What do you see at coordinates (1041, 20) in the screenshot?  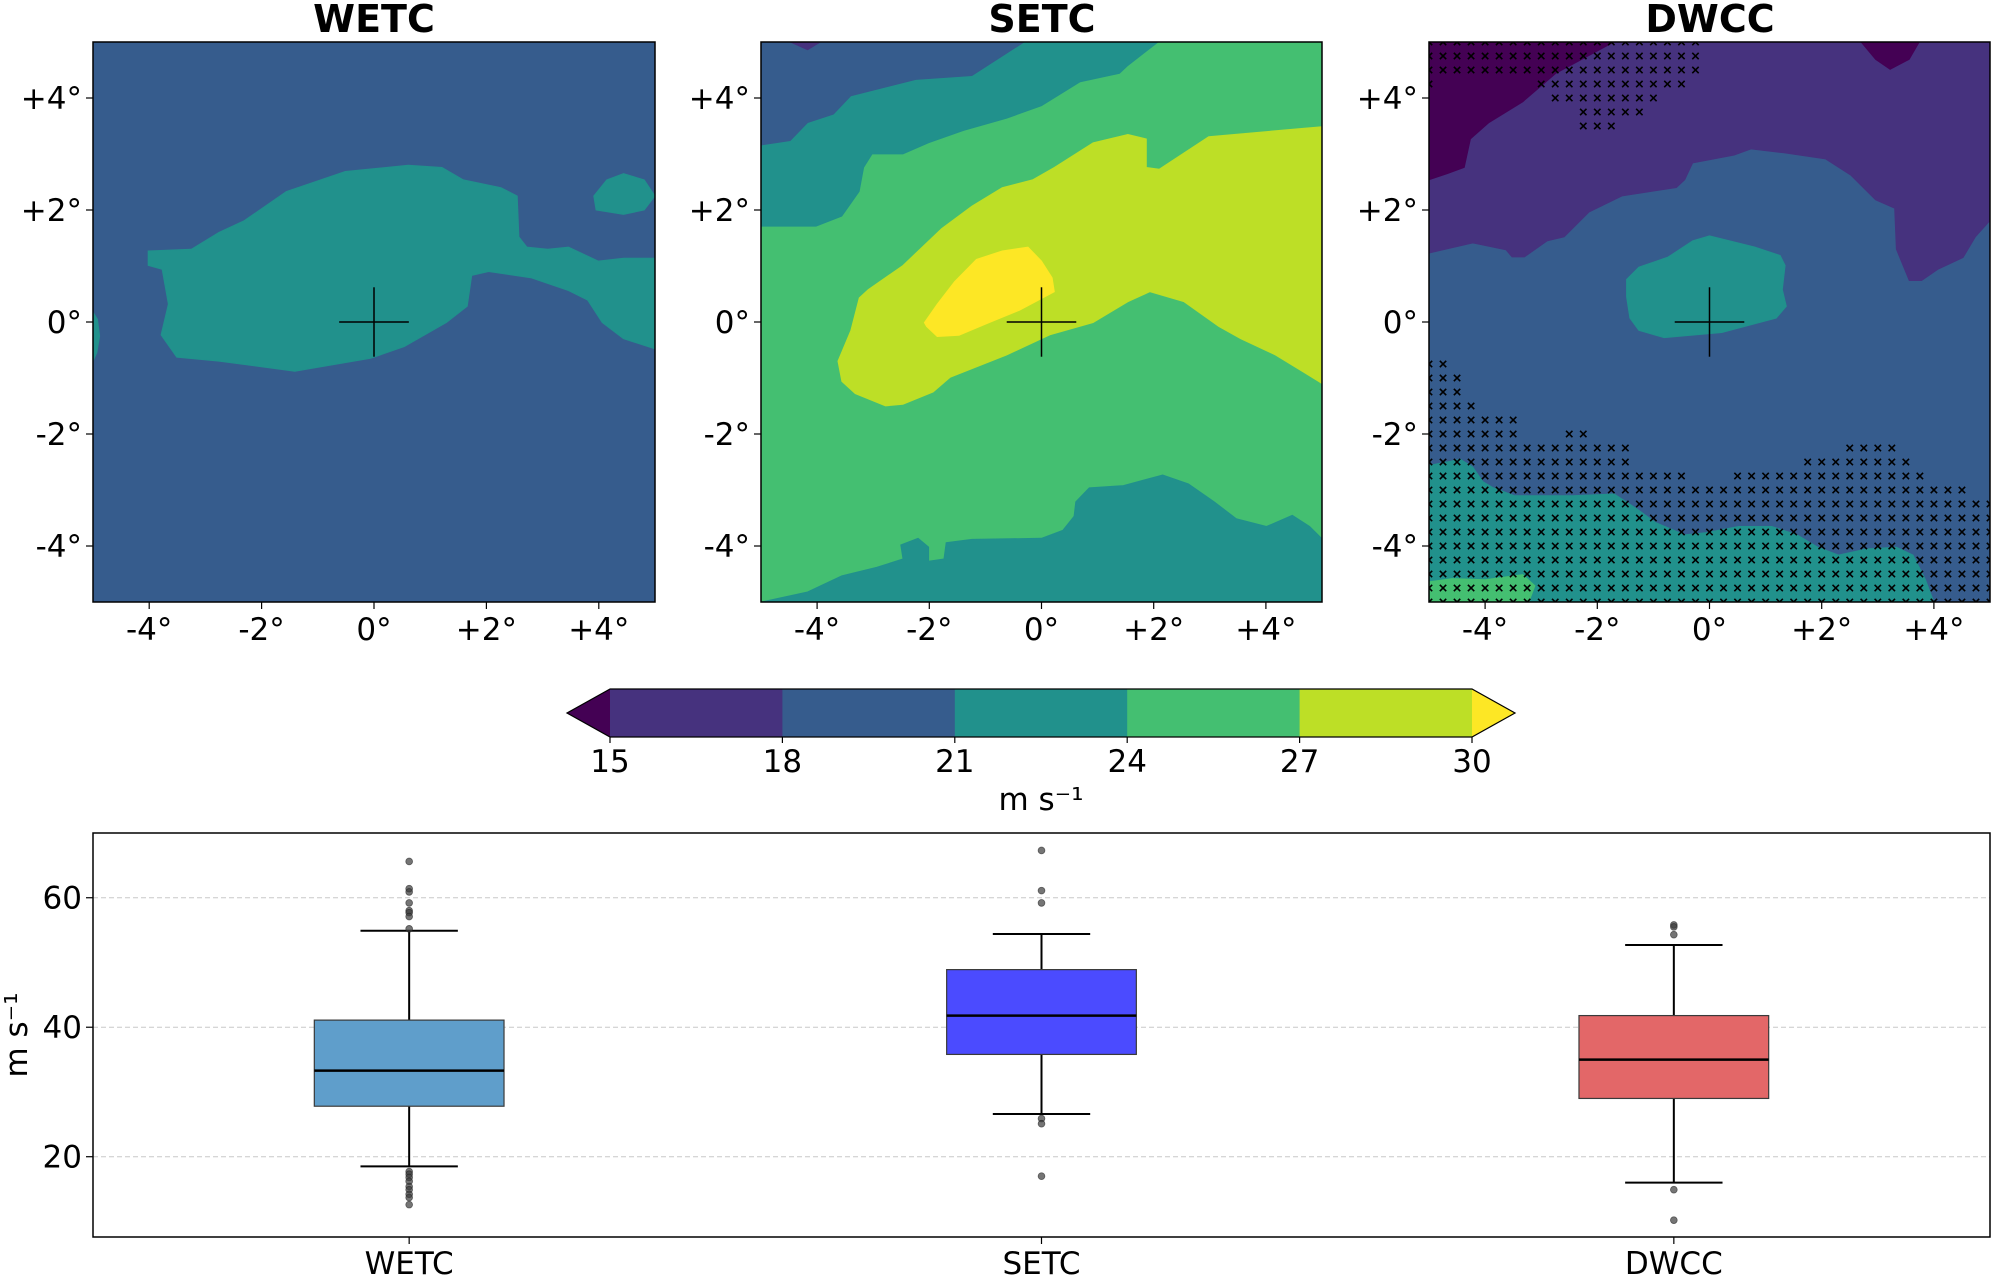 I see `map-title: SETC` at bounding box center [1041, 20].